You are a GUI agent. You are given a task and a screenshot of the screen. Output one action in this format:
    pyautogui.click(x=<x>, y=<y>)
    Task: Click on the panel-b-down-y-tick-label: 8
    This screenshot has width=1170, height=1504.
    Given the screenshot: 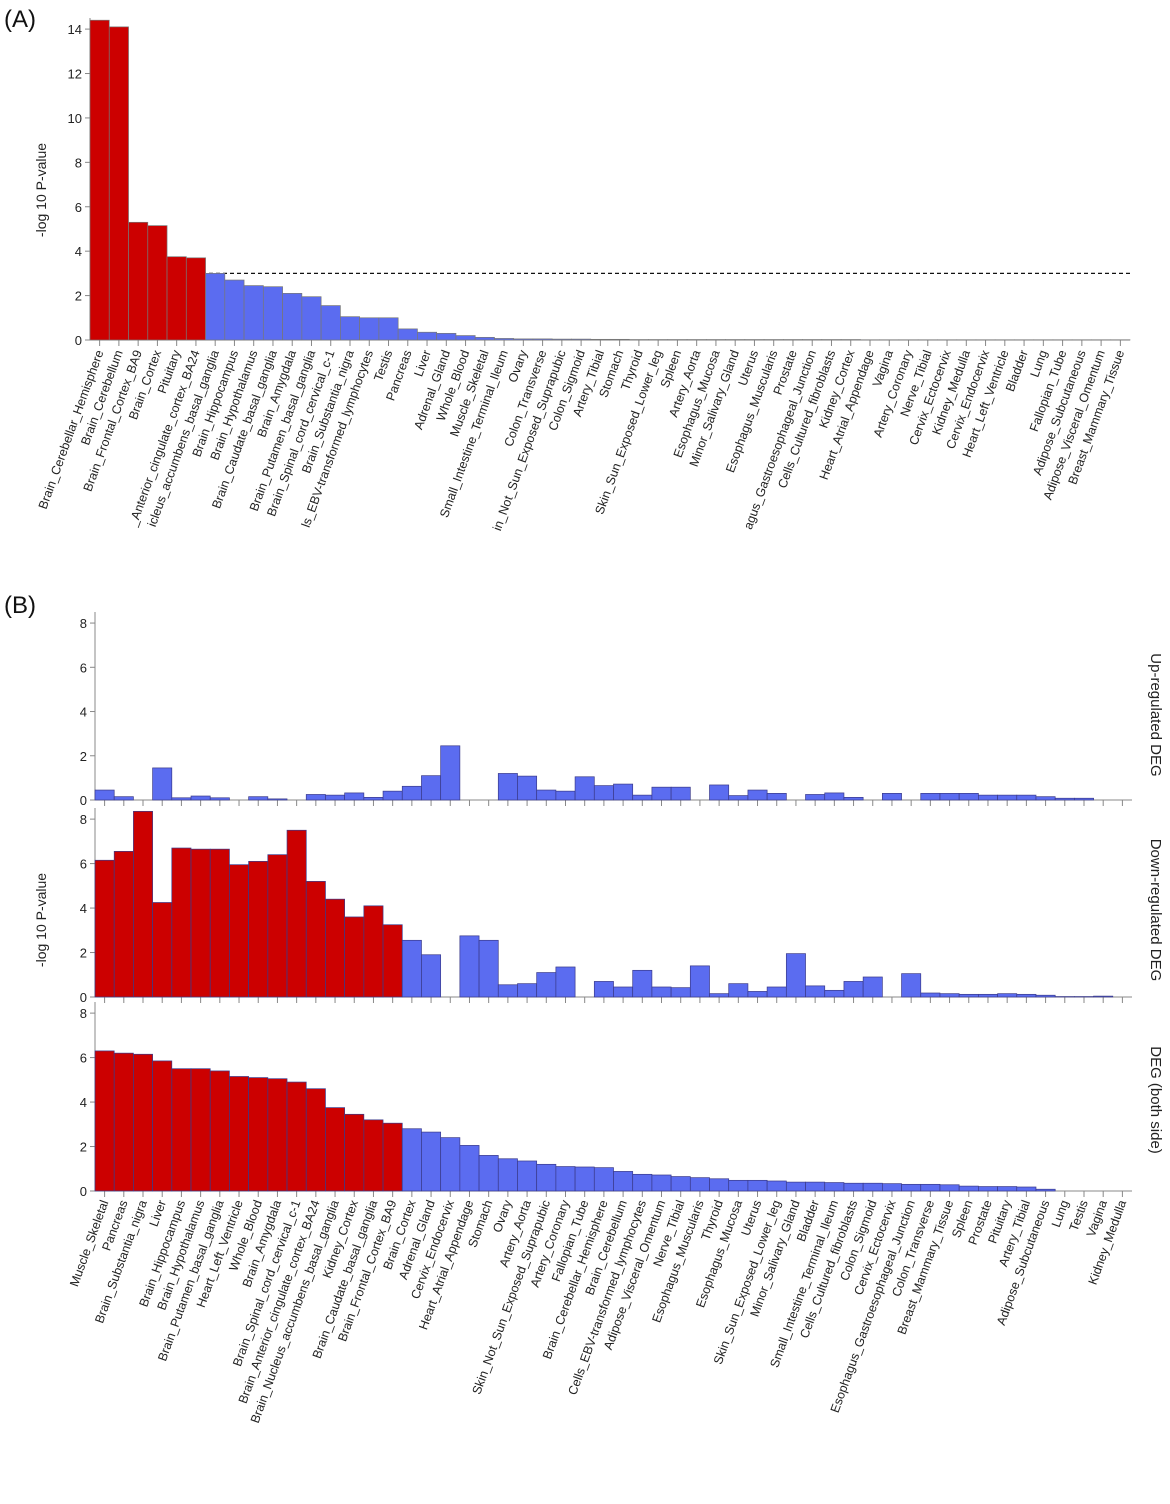 What is the action you would take?
    pyautogui.click(x=83, y=819)
    